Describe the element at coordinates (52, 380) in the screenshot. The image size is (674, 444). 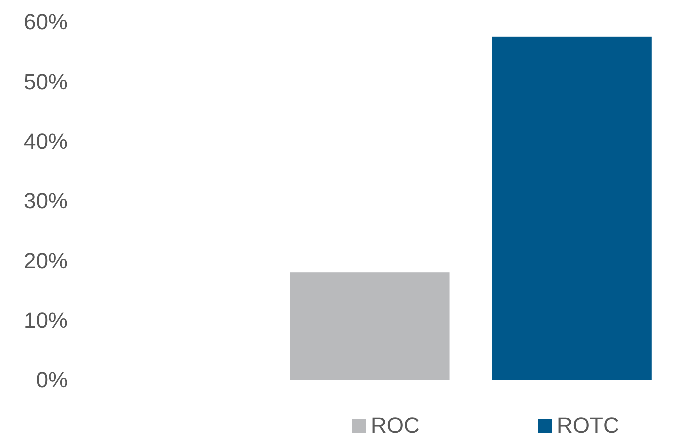
I see `y-tick-label: 0%` at that location.